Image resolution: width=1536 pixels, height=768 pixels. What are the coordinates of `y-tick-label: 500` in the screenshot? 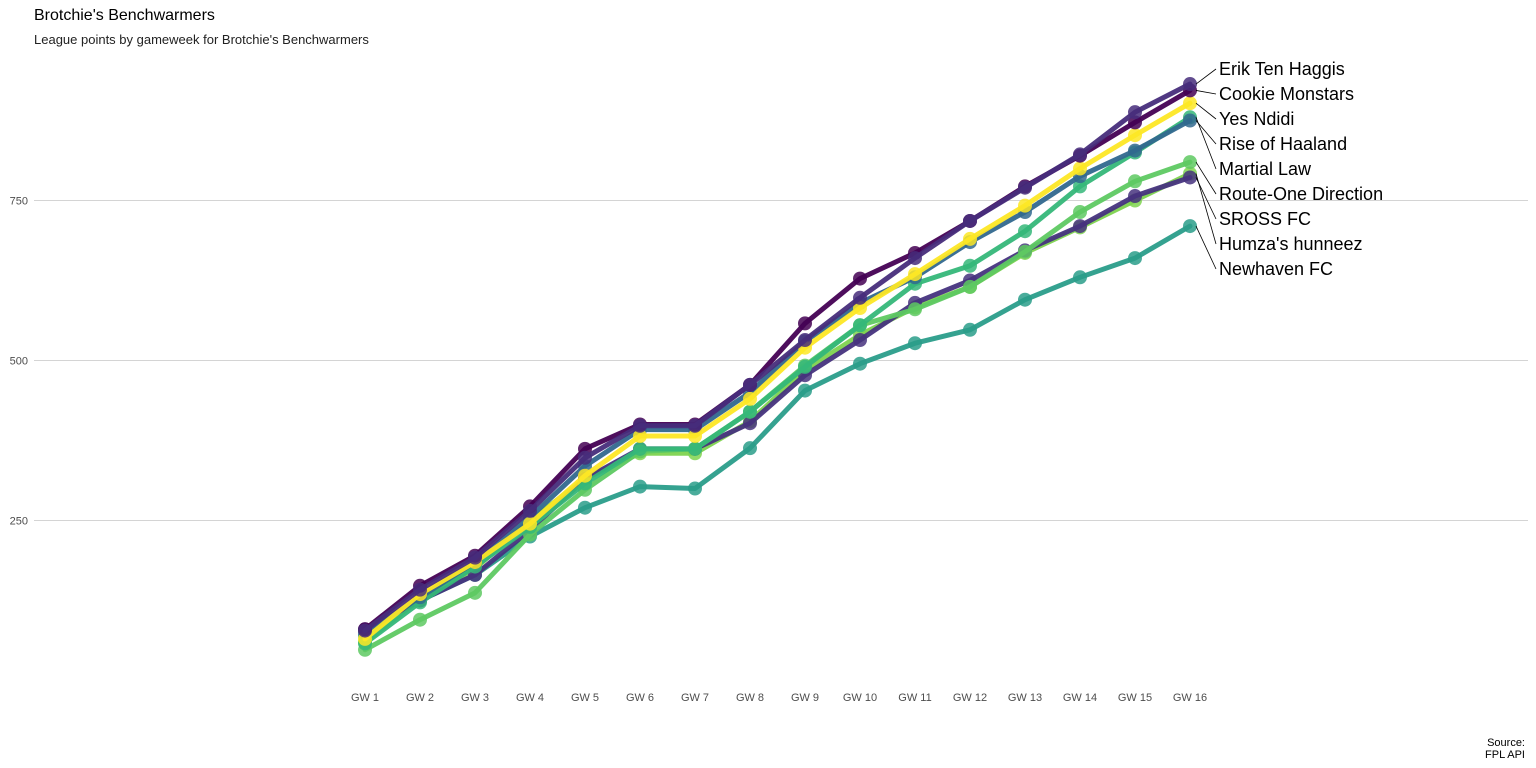 It's located at (19, 362).